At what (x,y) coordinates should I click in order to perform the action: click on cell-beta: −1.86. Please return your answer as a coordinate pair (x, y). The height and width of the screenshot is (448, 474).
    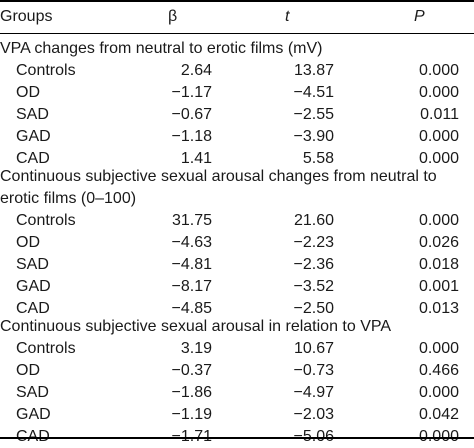
    Looking at the image, I should click on (191, 392).